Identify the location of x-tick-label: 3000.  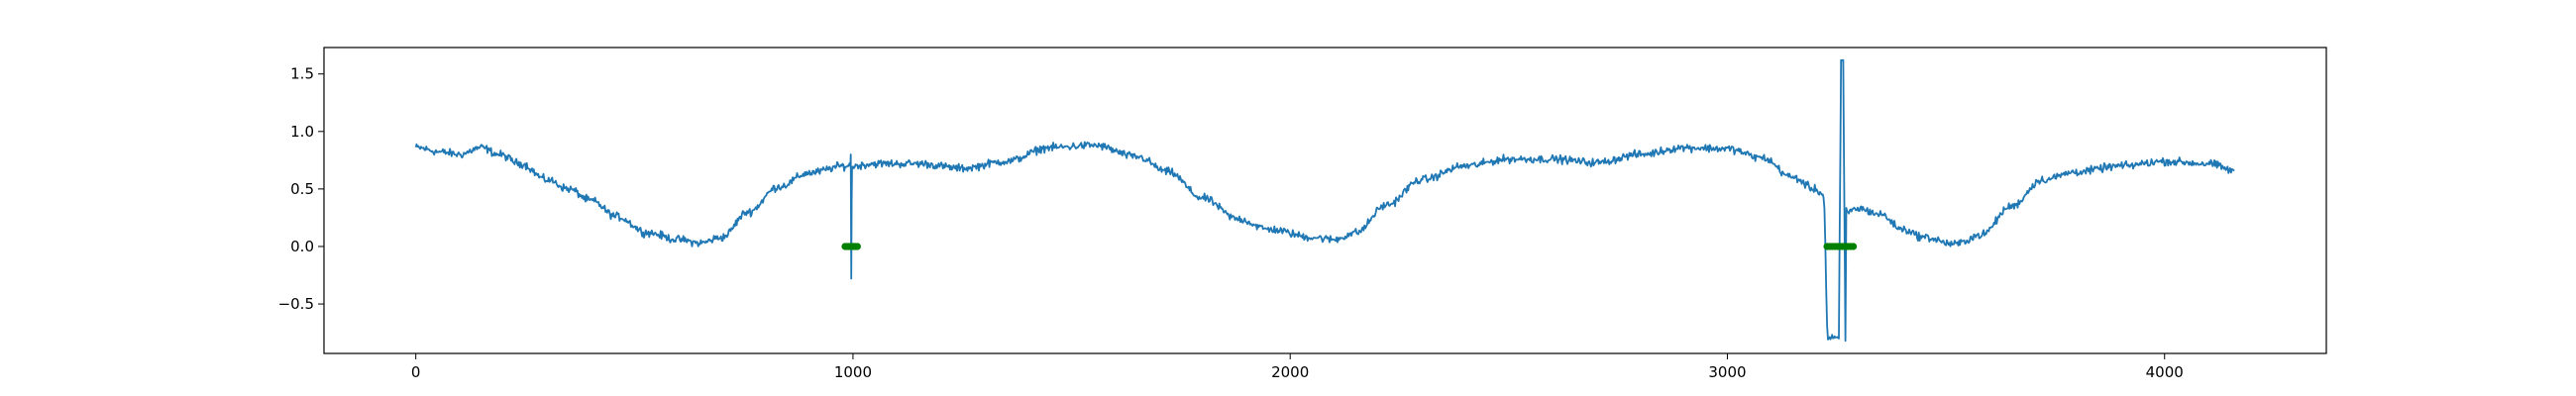
(1727, 372).